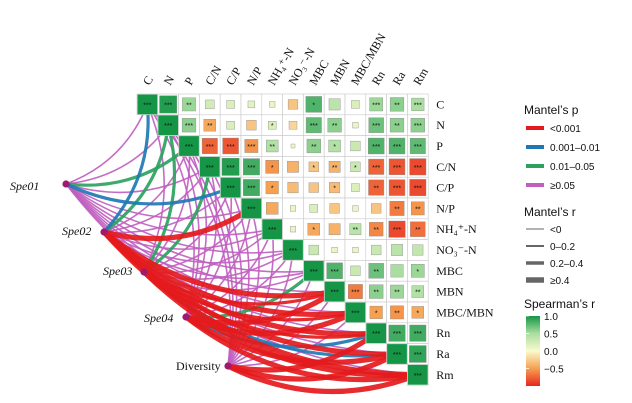 The width and height of the screenshot is (632, 403). I want to click on row-label: MBC/MBN, so click(465, 312).